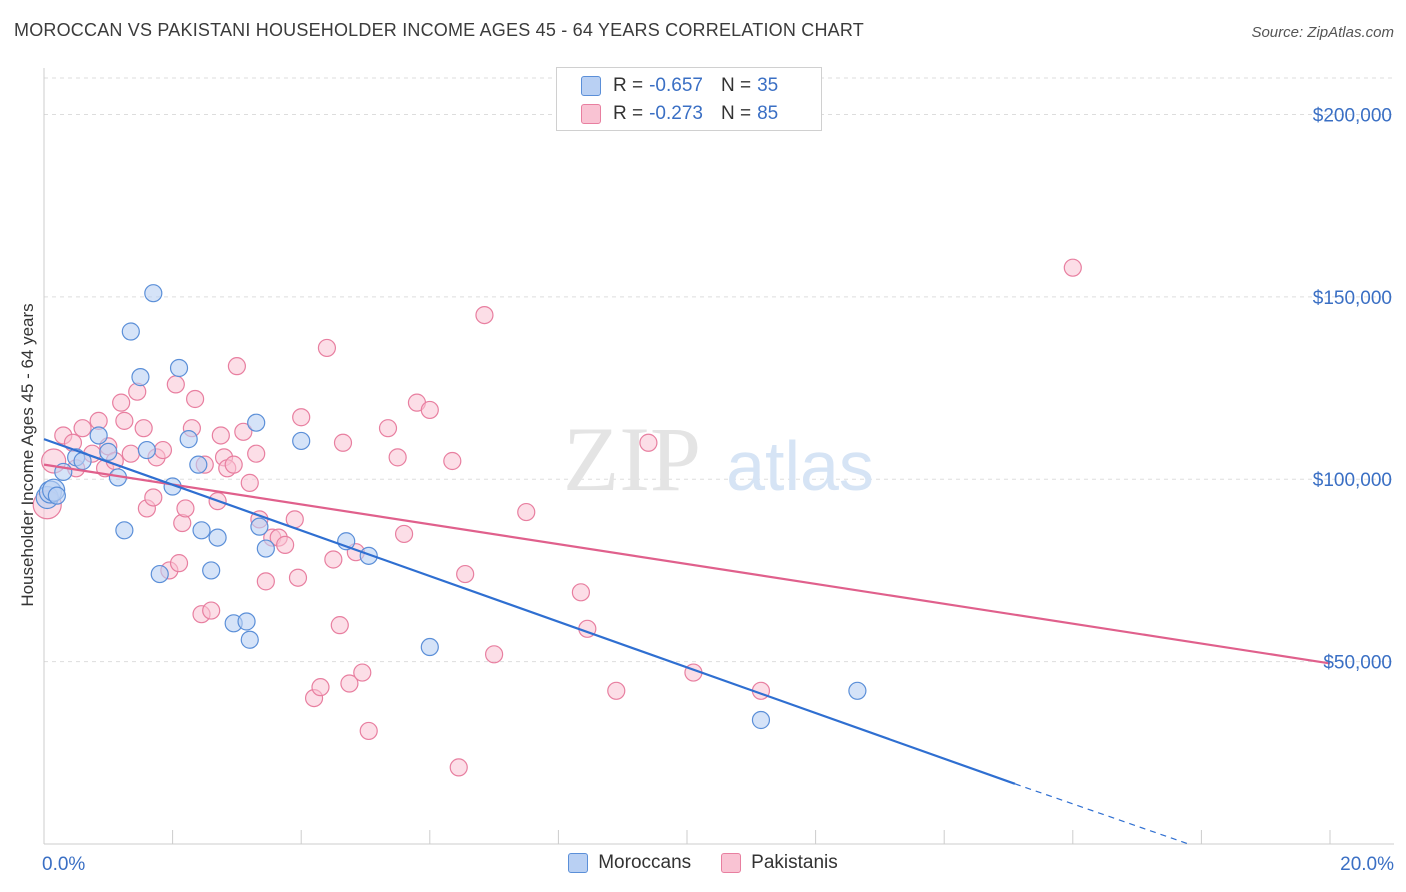  What do you see at coordinates (718, 459) in the screenshot?
I see `watermark: ZIP atlas` at bounding box center [718, 459].